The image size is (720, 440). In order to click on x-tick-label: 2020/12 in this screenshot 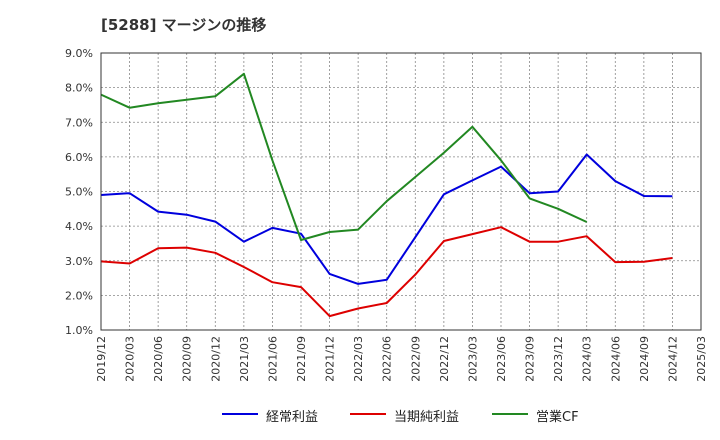, I will do `click(215, 359)`.